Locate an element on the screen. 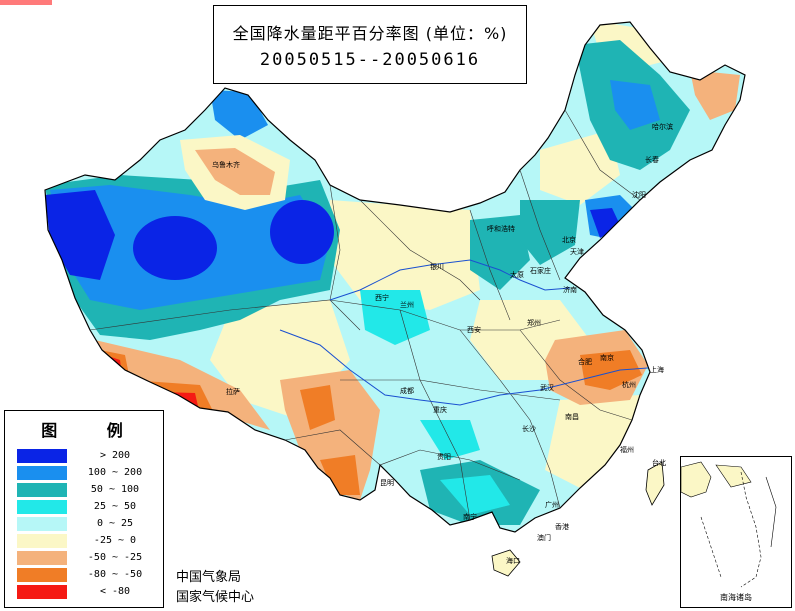 This screenshot has width=795, height=611. city-label: 福州 is located at coordinates (627, 450).